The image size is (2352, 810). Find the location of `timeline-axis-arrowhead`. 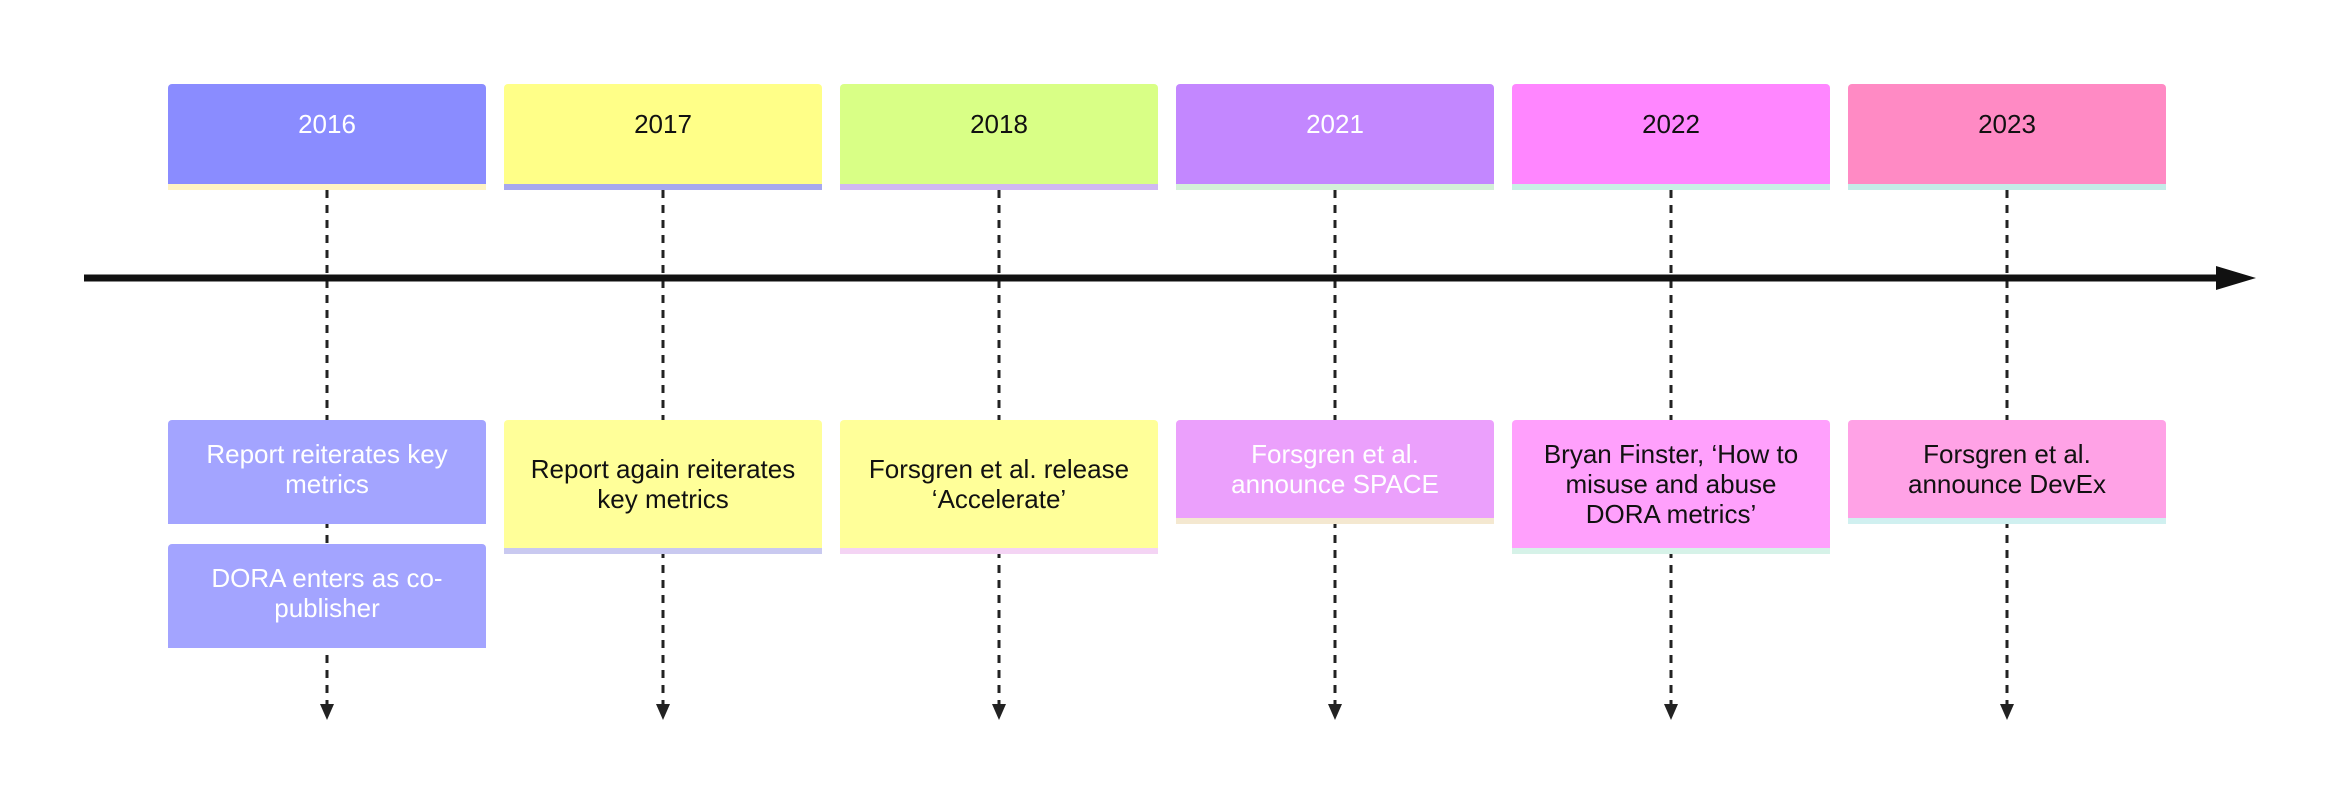

timeline-axis-arrowhead is located at coordinates (2236, 278).